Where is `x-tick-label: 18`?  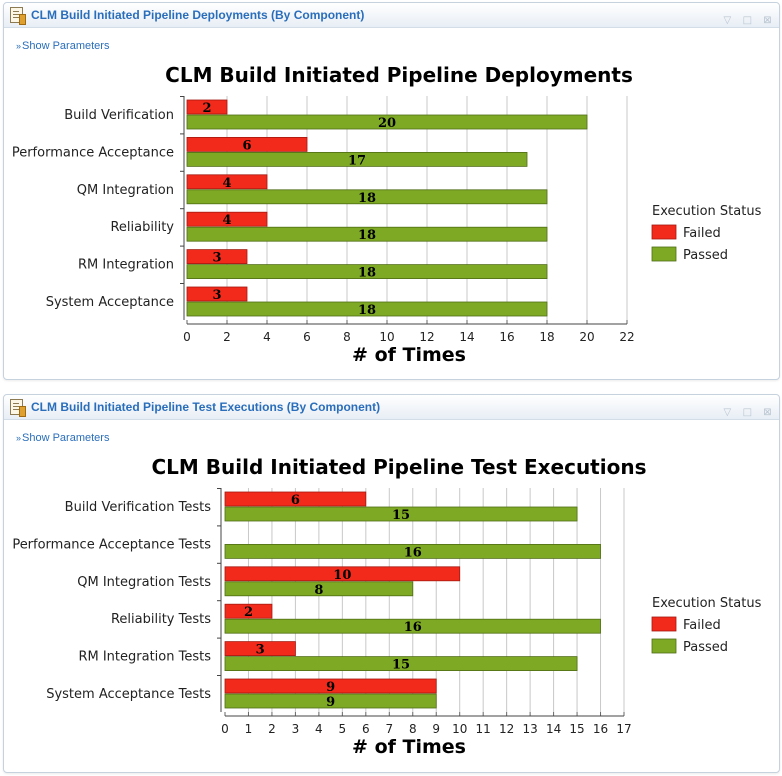 x-tick-label: 18 is located at coordinates (546, 337).